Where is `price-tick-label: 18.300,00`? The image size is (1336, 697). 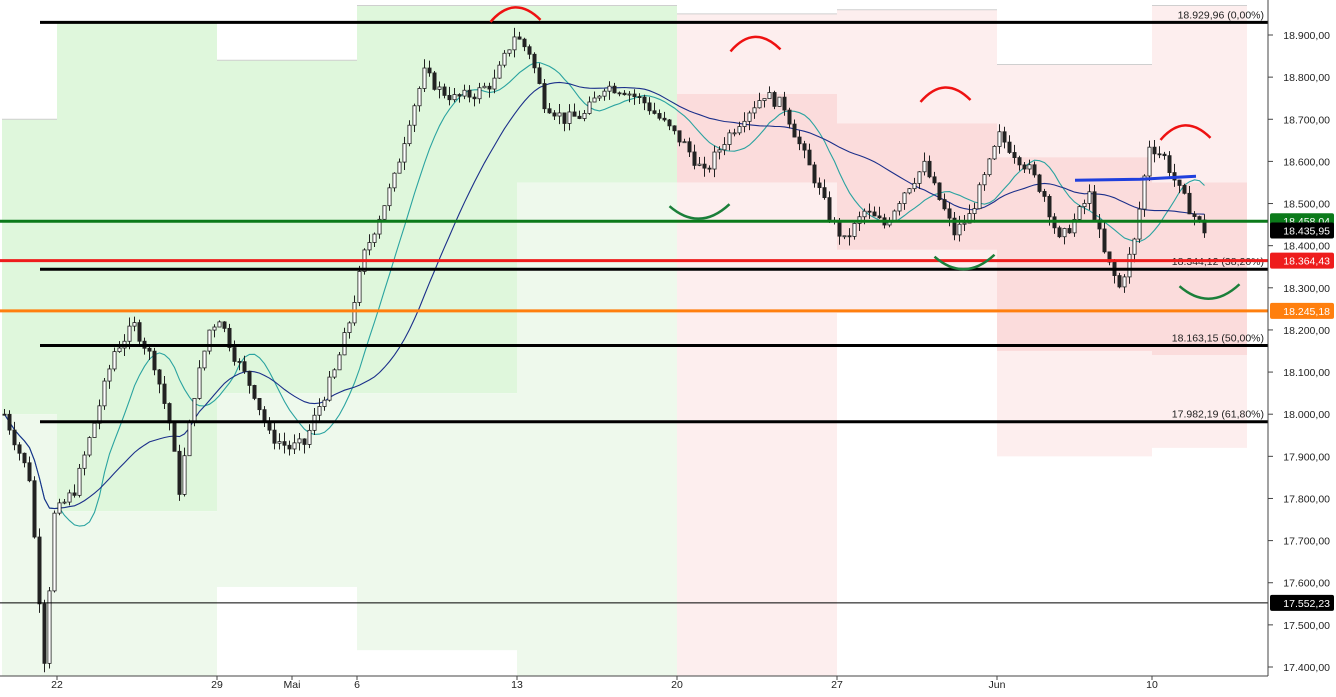
price-tick-label: 18.300,00 is located at coordinates (1306, 289).